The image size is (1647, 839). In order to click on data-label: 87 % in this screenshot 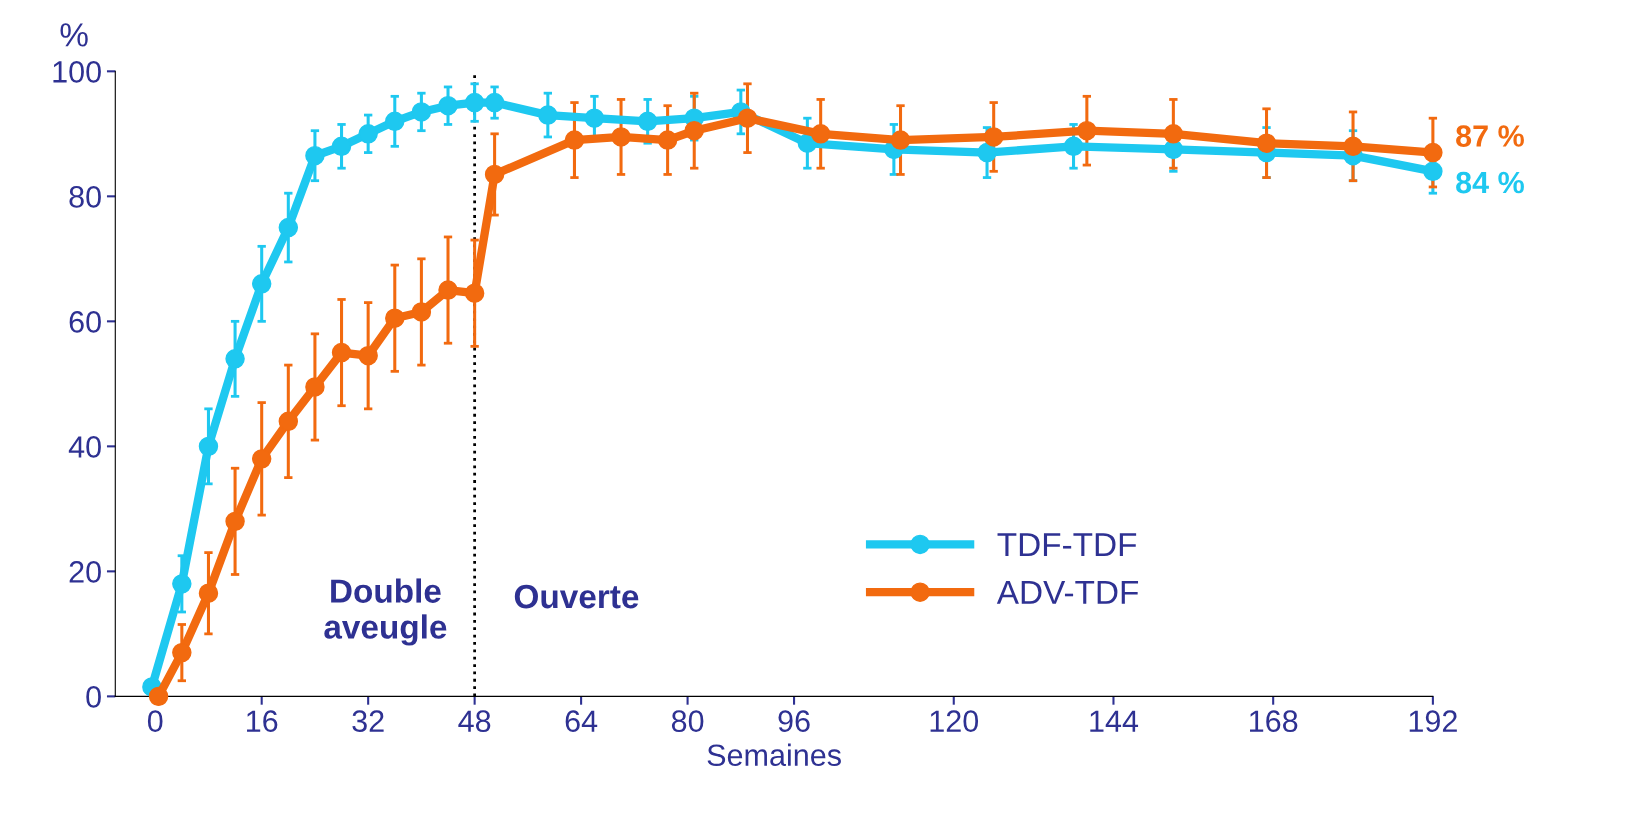, I will do `click(1490, 136)`.